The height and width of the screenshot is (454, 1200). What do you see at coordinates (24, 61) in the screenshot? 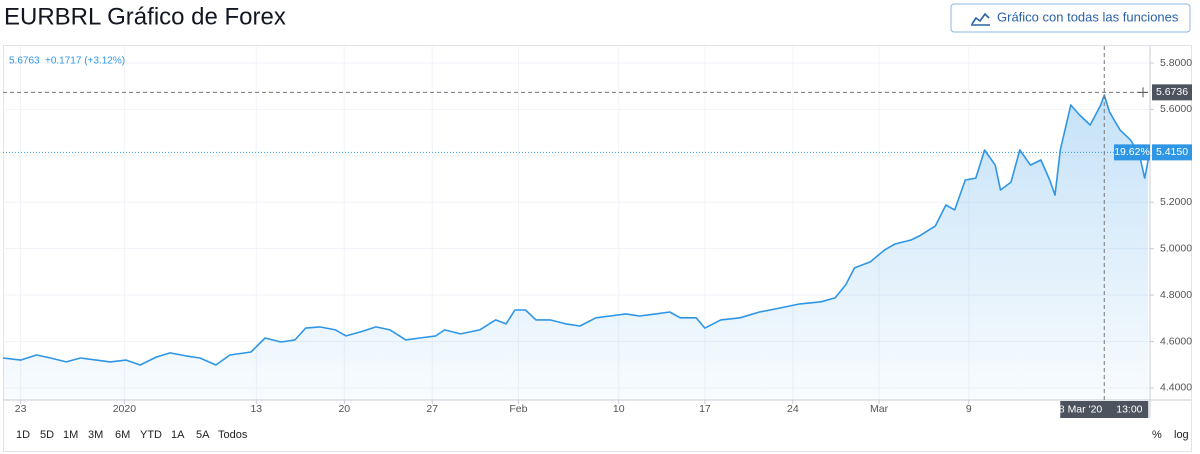
I see `legend-price: 5.6763` at bounding box center [24, 61].